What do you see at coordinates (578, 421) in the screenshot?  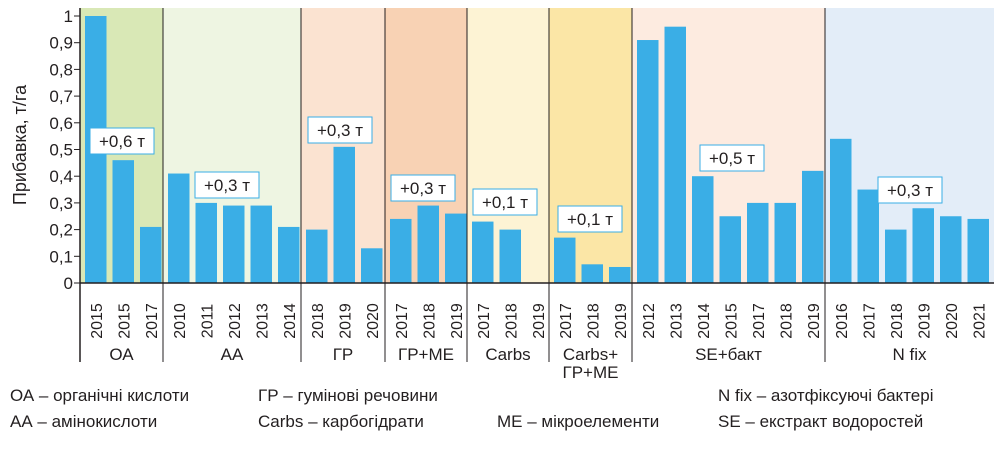 I see `legend-me: МЕ – мікроелементи` at bounding box center [578, 421].